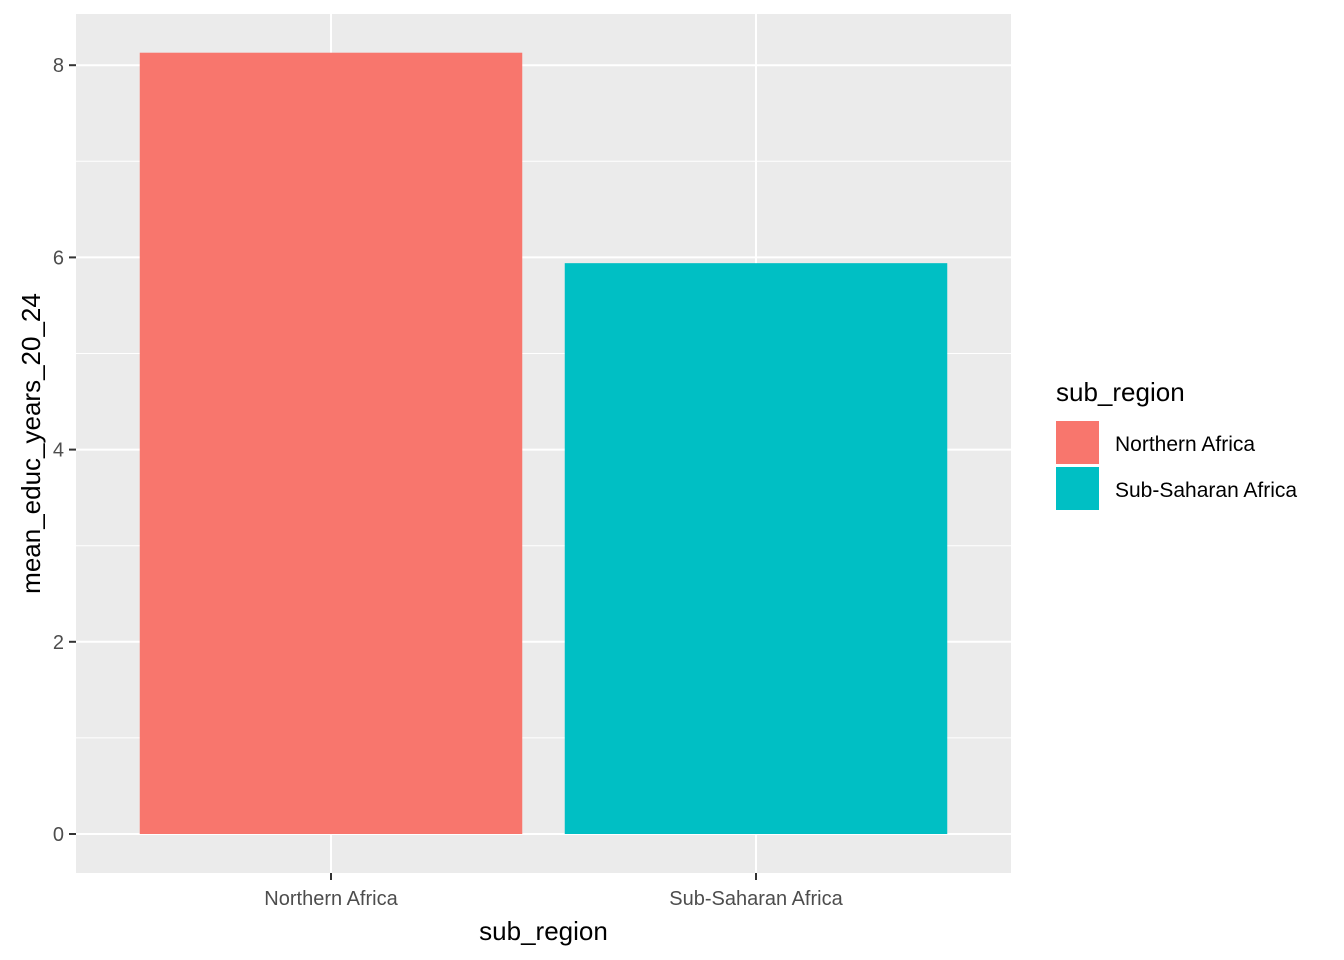  I want to click on y-axis: 0 2 4 6 8, so click(64, 450).